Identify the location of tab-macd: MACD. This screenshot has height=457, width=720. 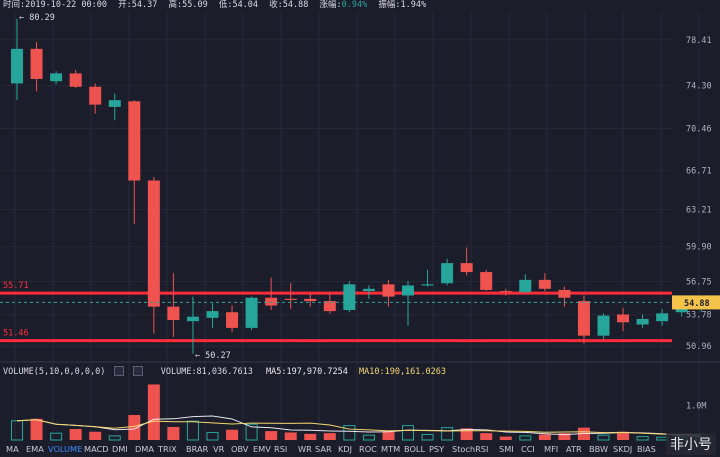
(96, 449).